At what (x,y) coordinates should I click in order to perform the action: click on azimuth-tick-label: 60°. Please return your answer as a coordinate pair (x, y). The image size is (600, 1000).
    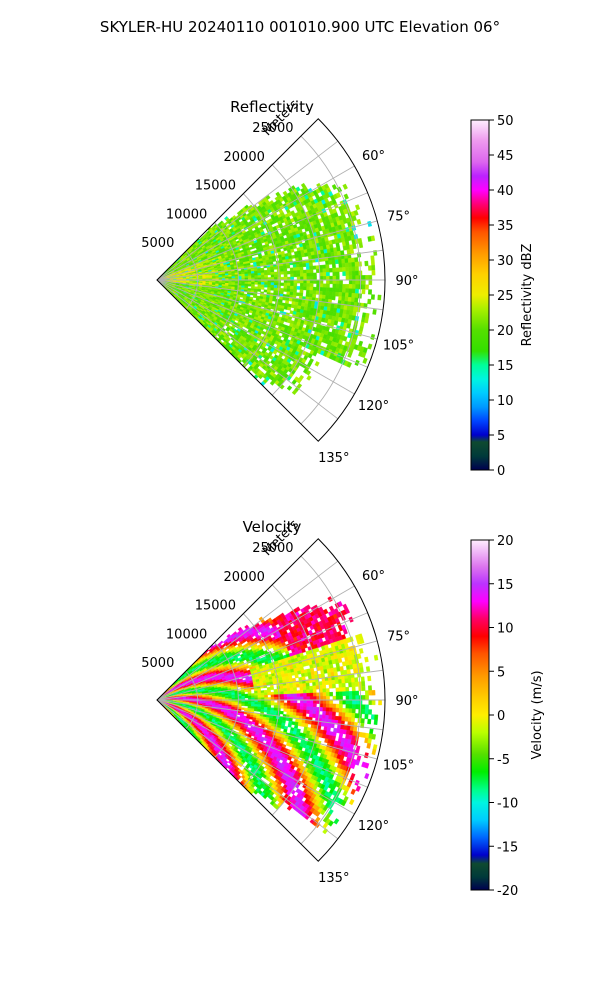
    Looking at the image, I should click on (373, 156).